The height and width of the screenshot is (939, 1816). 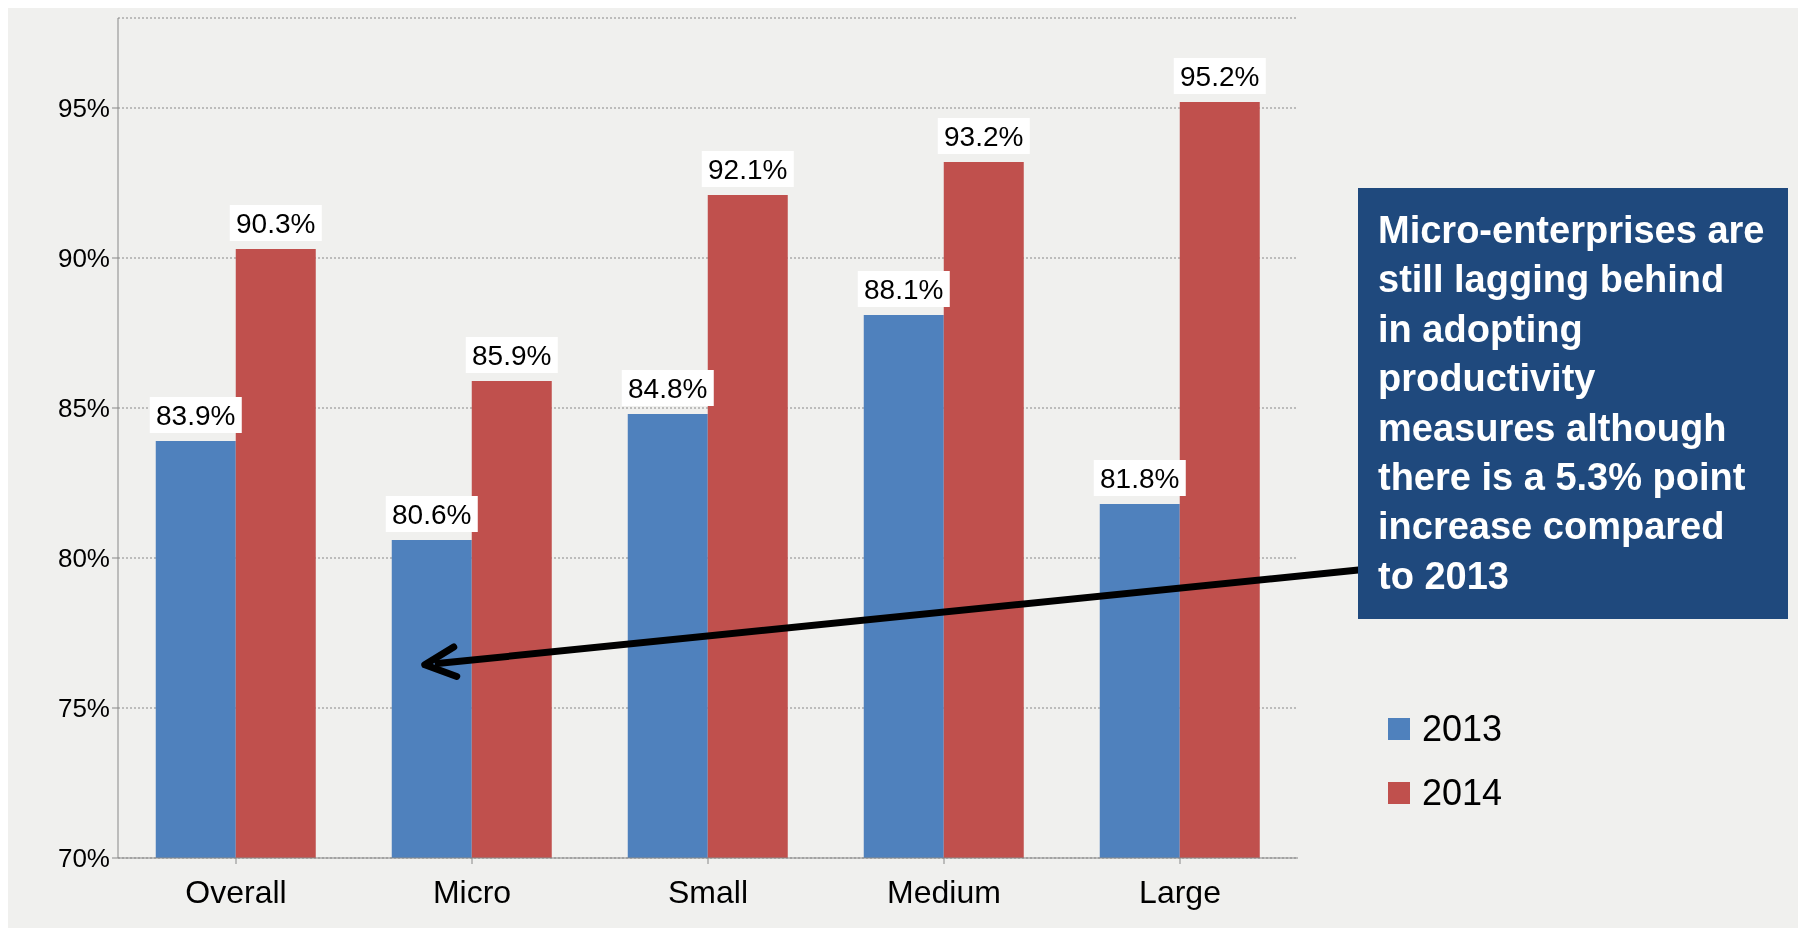 What do you see at coordinates (748, 169) in the screenshot?
I see `data-label: 92.1%` at bounding box center [748, 169].